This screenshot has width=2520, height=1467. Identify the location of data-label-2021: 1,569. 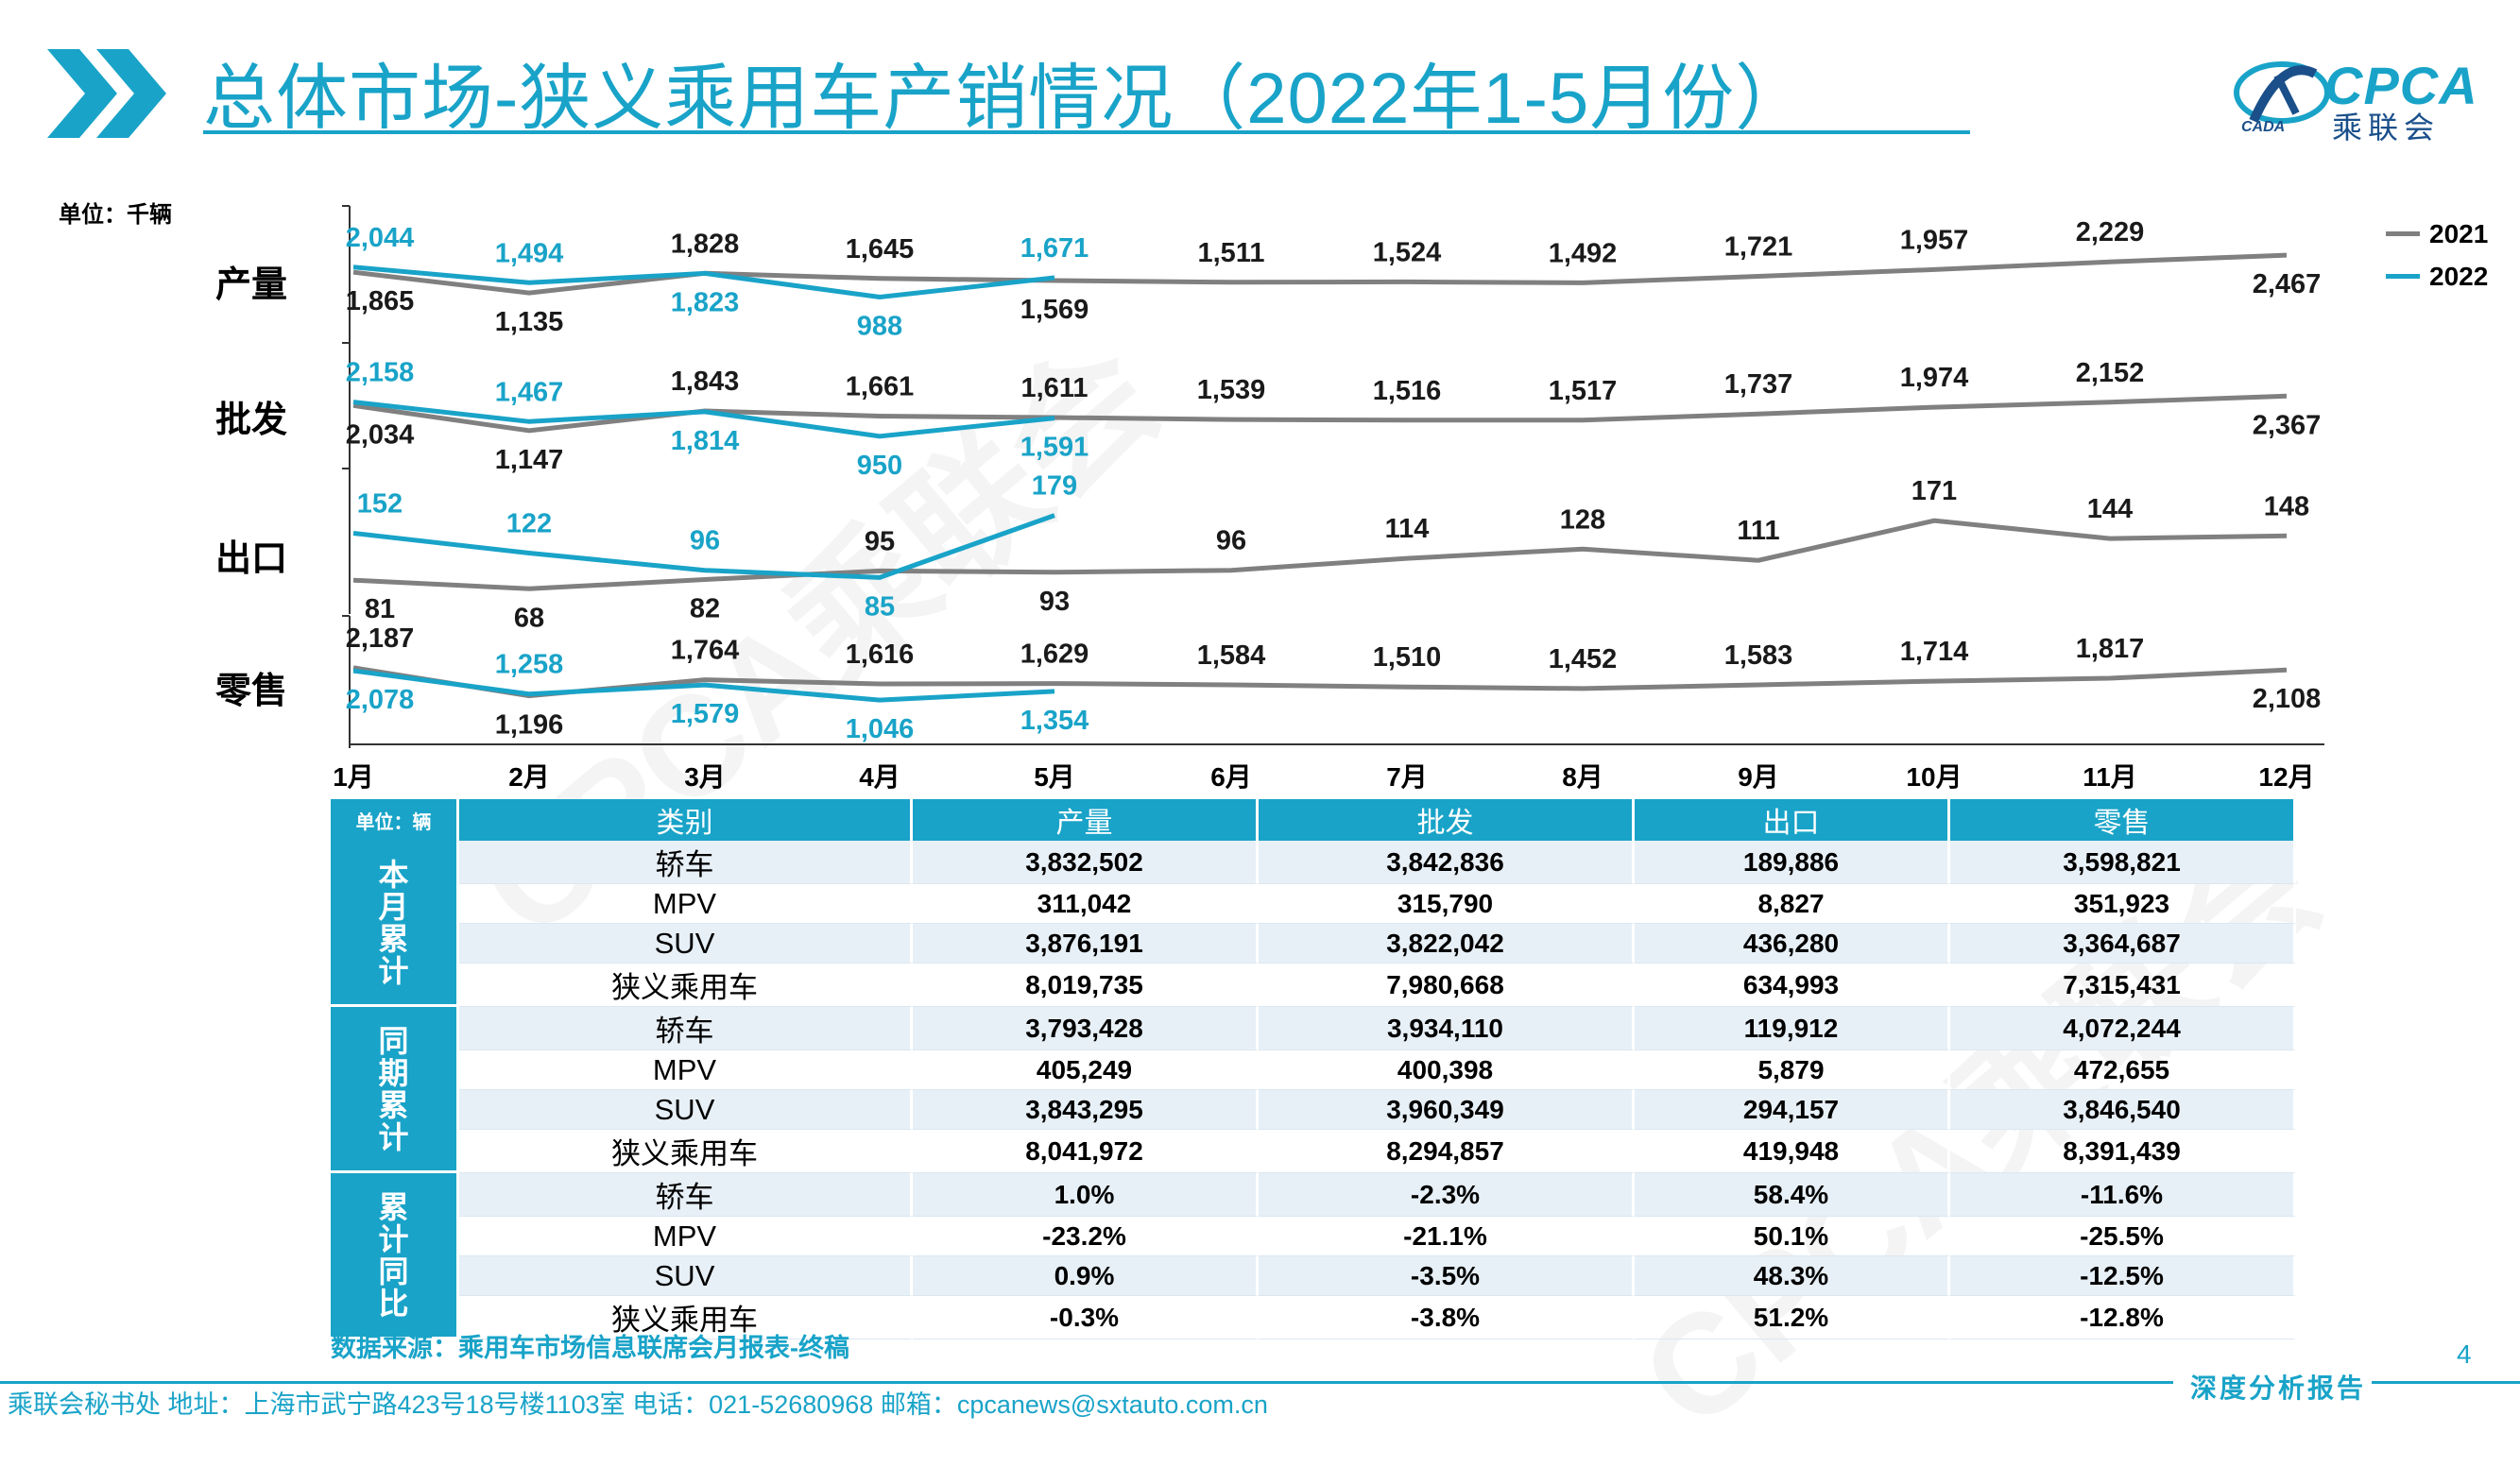
(1054, 310).